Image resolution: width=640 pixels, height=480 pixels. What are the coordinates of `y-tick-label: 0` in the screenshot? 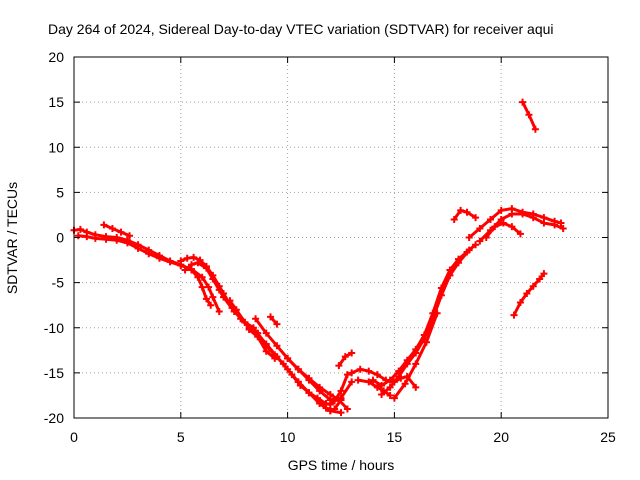 It's located at (60, 238).